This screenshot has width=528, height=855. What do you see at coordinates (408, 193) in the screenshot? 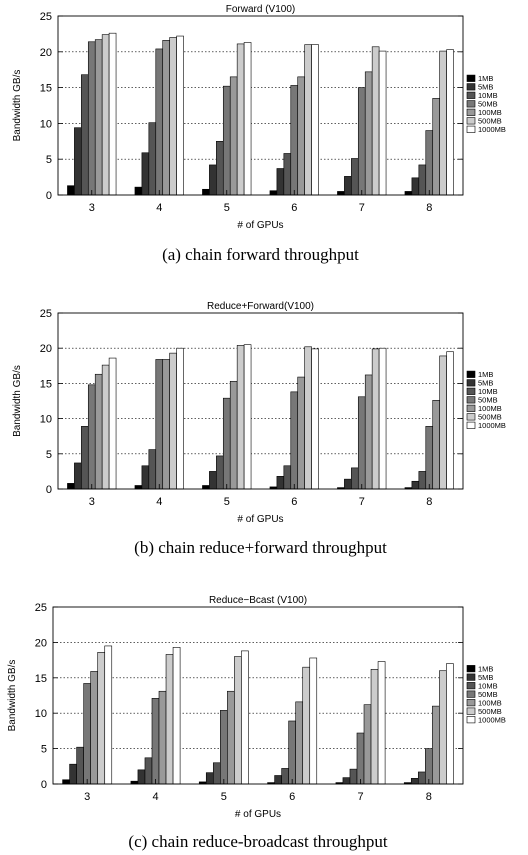
I see `bar-1mb-8-gpus` at bounding box center [408, 193].